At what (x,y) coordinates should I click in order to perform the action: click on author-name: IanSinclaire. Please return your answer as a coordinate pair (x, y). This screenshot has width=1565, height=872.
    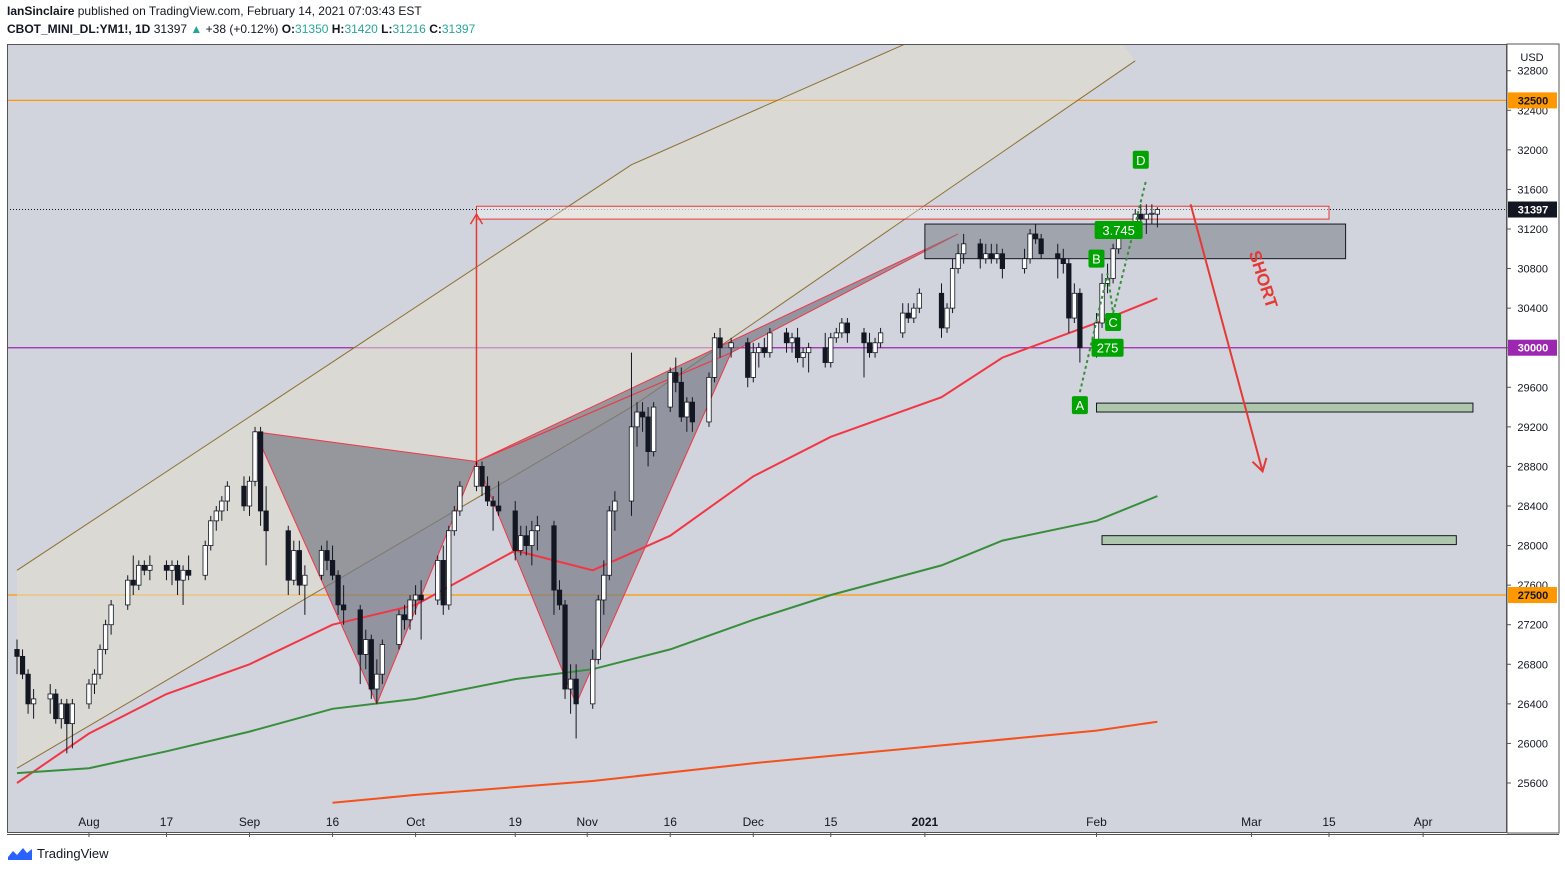
    Looking at the image, I should click on (41, 11).